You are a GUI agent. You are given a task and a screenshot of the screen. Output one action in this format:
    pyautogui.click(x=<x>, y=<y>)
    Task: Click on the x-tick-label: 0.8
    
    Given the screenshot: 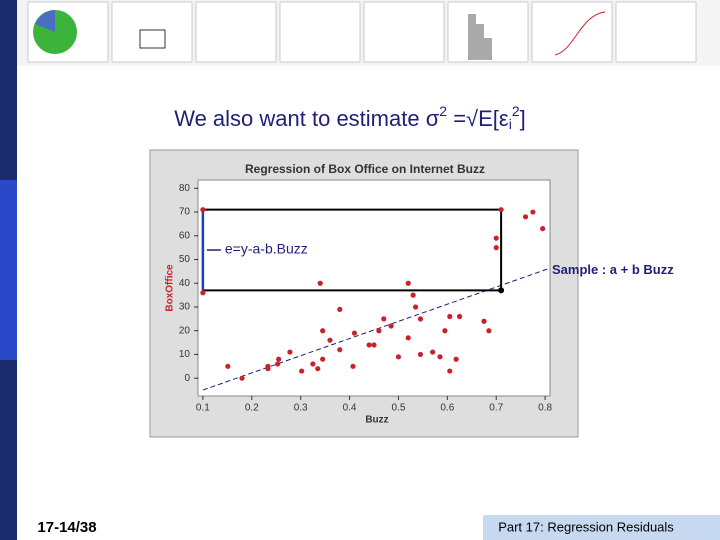 What is the action you would take?
    pyautogui.click(x=545, y=408)
    